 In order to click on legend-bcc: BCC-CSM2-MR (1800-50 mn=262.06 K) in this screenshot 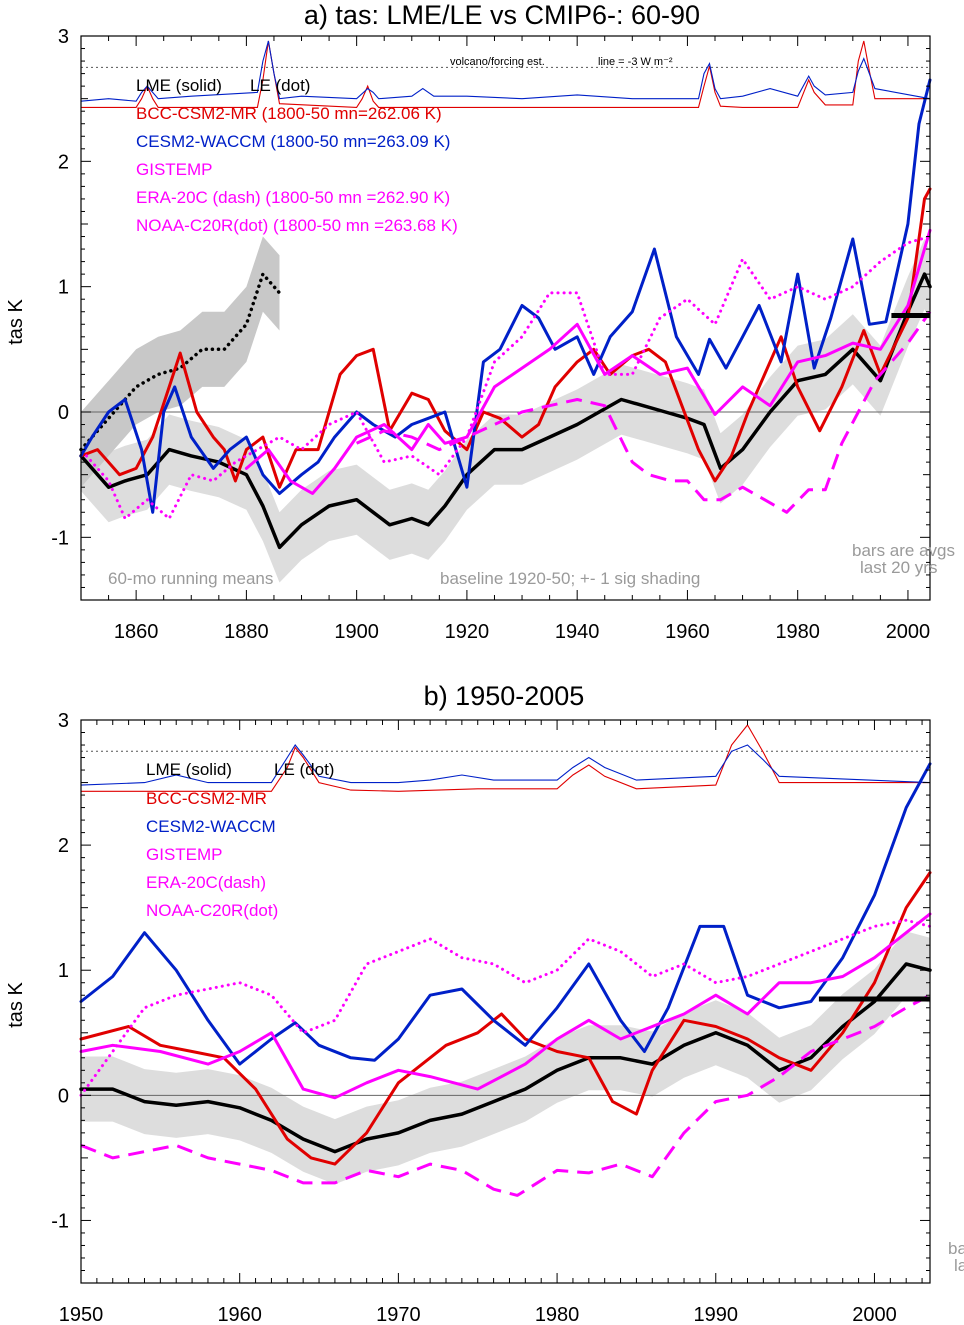, I will do `click(289, 113)`.